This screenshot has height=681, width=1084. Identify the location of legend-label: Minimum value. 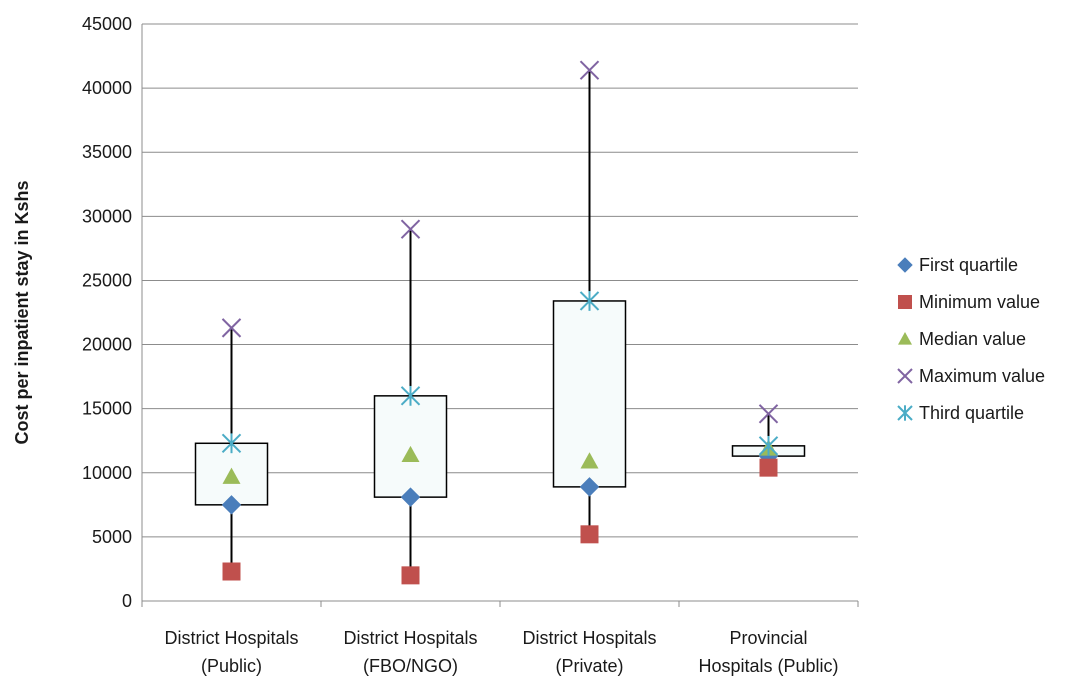
(979, 302).